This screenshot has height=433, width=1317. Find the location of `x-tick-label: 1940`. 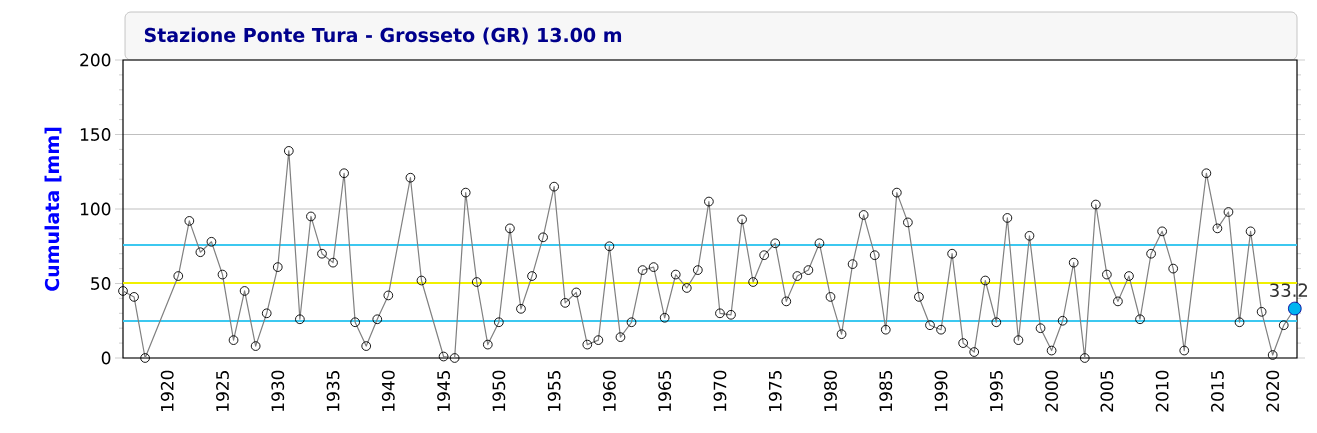

x-tick-label: 1940 is located at coordinates (388, 390).